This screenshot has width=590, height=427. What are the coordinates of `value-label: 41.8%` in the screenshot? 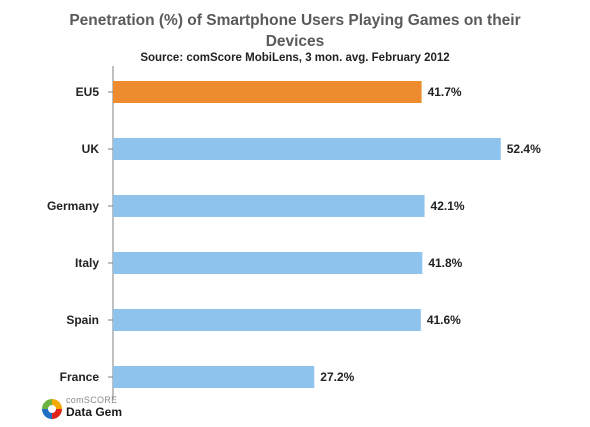 It's located at (445, 263).